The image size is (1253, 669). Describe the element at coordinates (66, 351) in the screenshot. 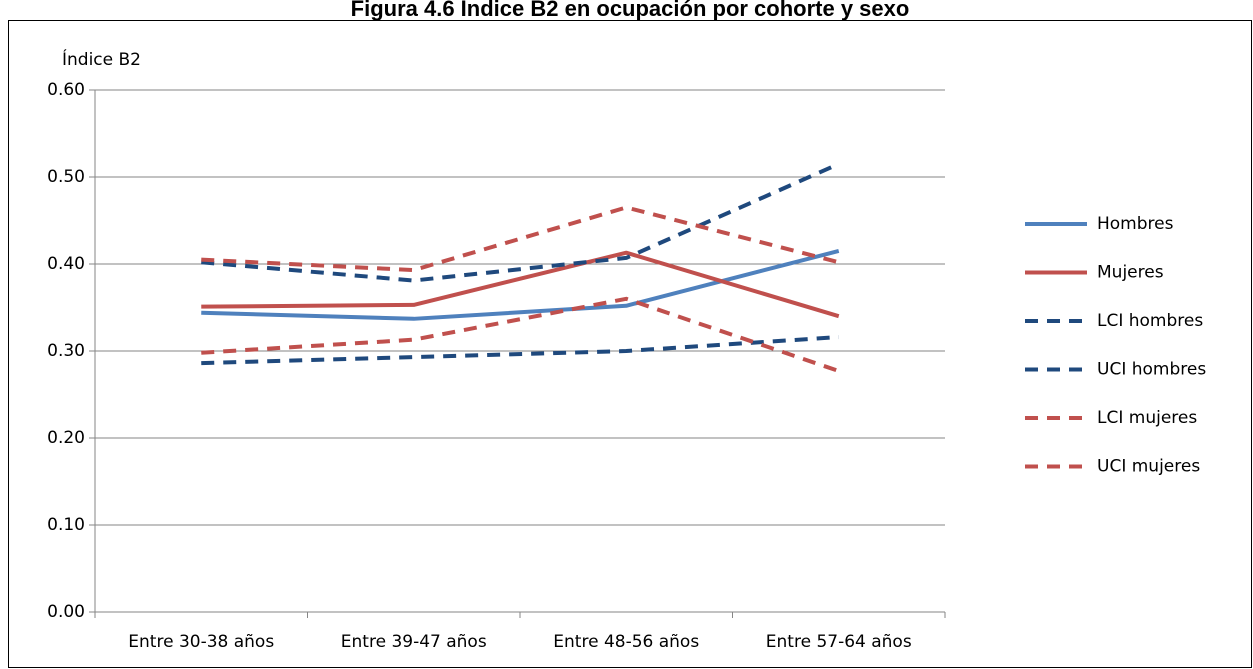

I see `y-tick-label: 0.30` at that location.